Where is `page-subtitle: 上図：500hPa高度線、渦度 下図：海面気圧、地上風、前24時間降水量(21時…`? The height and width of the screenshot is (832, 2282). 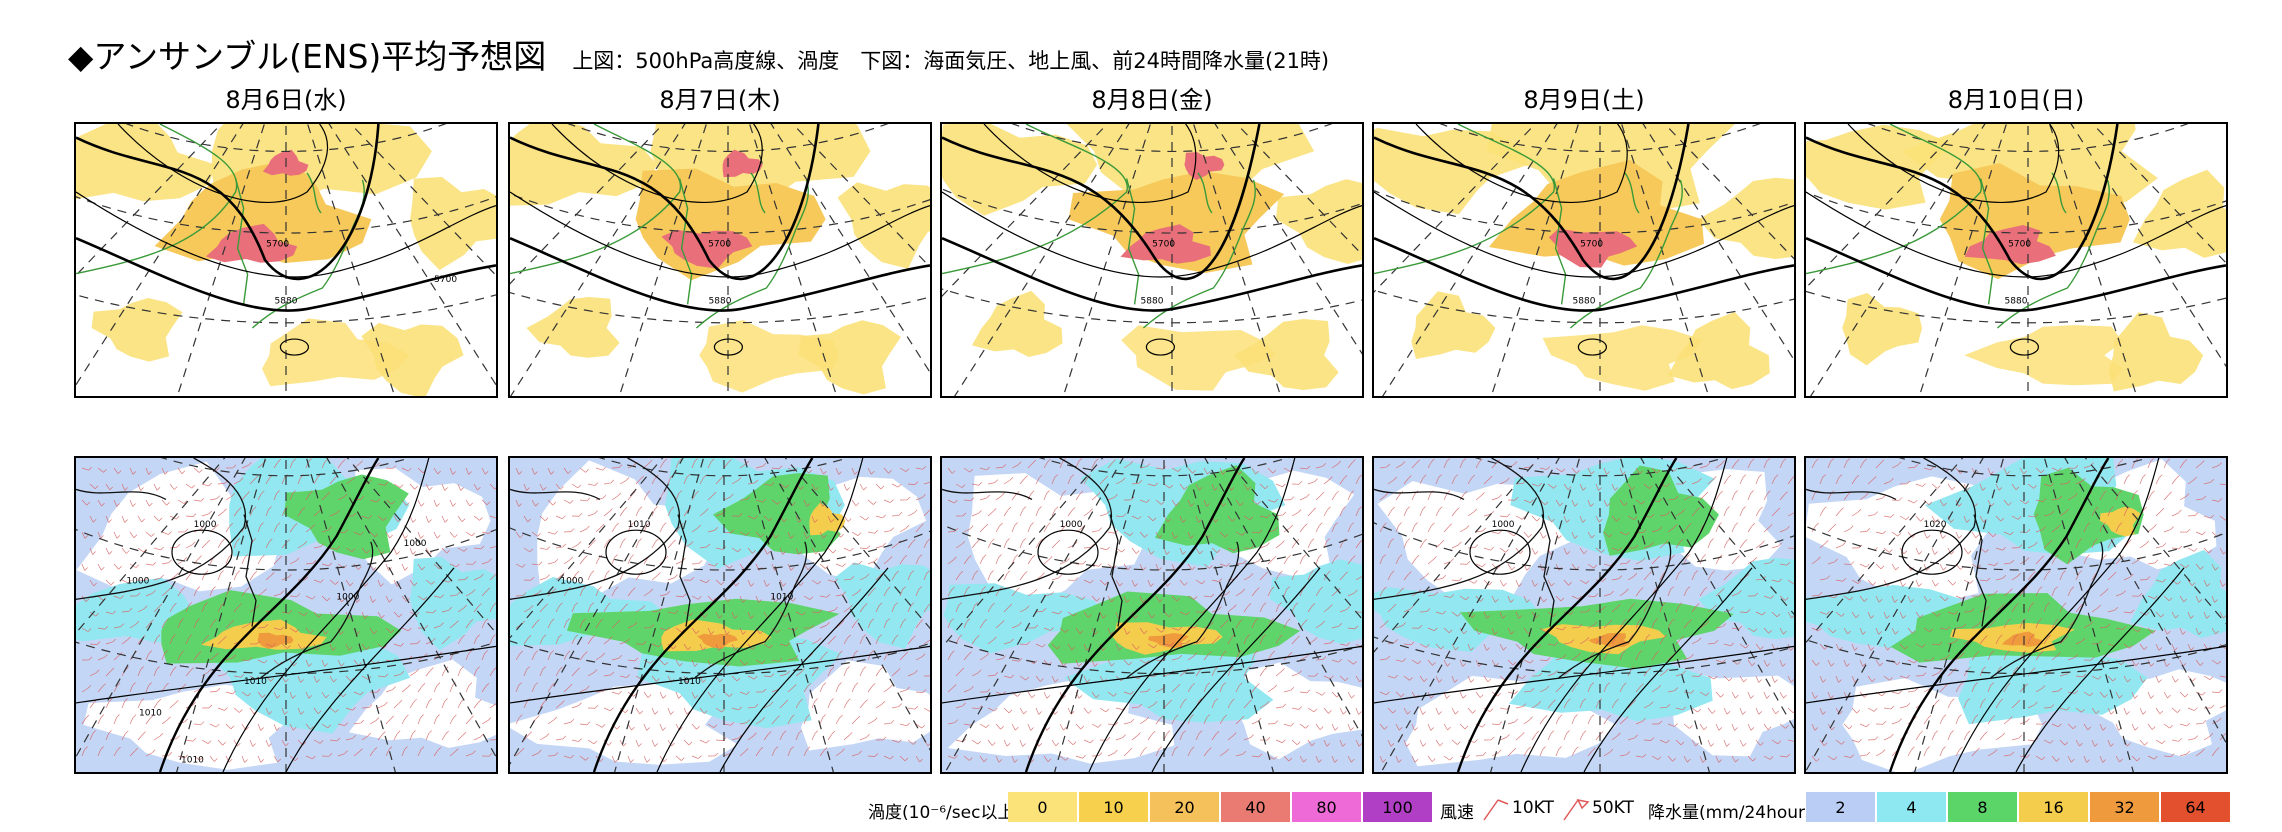
page-subtitle: 上図：500hPa高度線、渦度 下図：海面気圧、地上風、前24時間降水量(21時… is located at coordinates (951, 61).